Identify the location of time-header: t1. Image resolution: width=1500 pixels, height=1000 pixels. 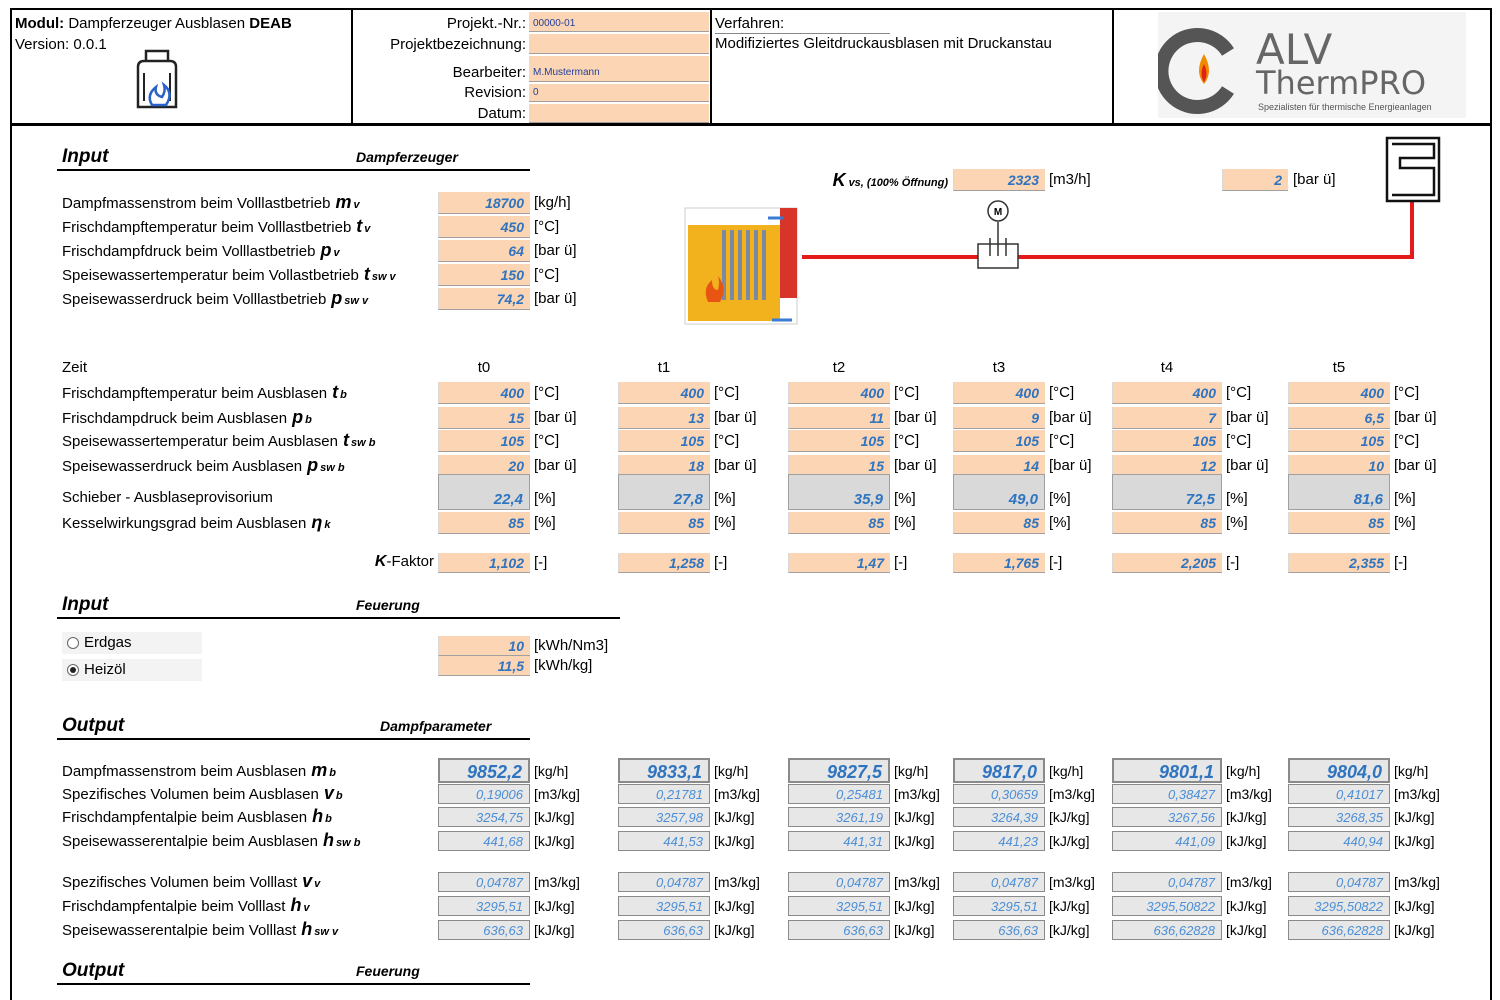
(664, 367).